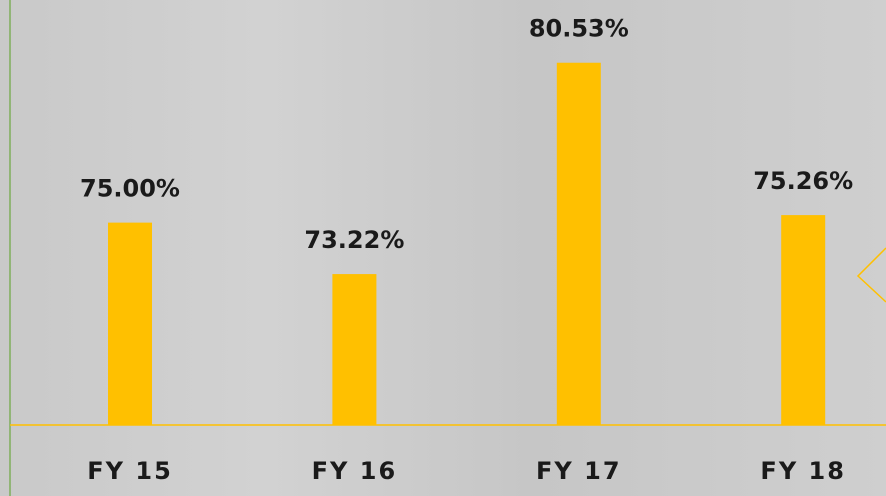  Describe the element at coordinates (354, 240) in the screenshot. I see `value-label: 73.22%` at that location.